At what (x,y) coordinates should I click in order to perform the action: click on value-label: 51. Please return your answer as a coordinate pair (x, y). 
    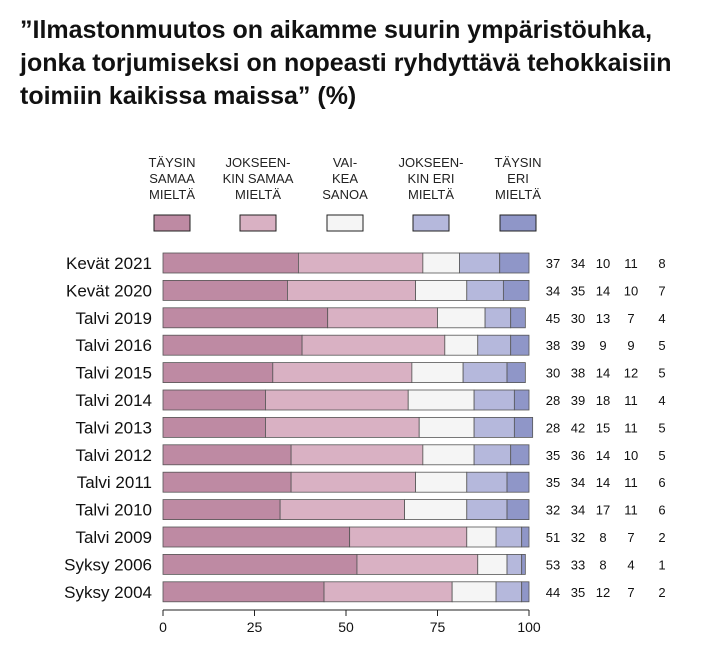
    Looking at the image, I should click on (553, 537).